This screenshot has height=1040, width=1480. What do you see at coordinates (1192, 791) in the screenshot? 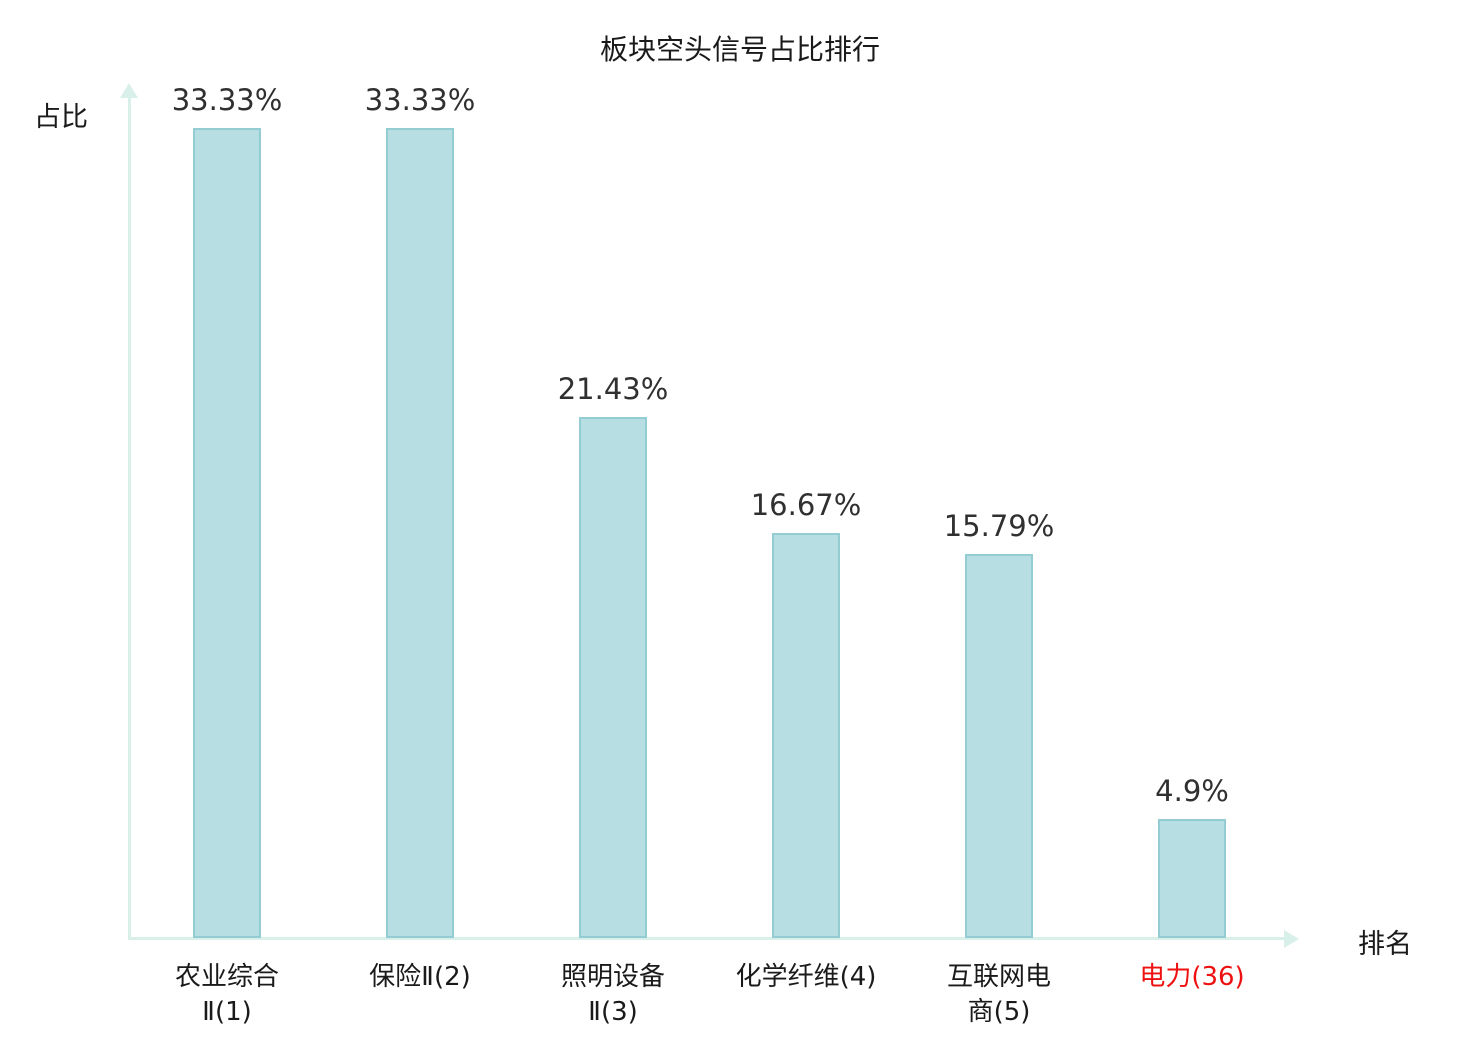
I see `bar-value-label: 4.9%` at bounding box center [1192, 791].